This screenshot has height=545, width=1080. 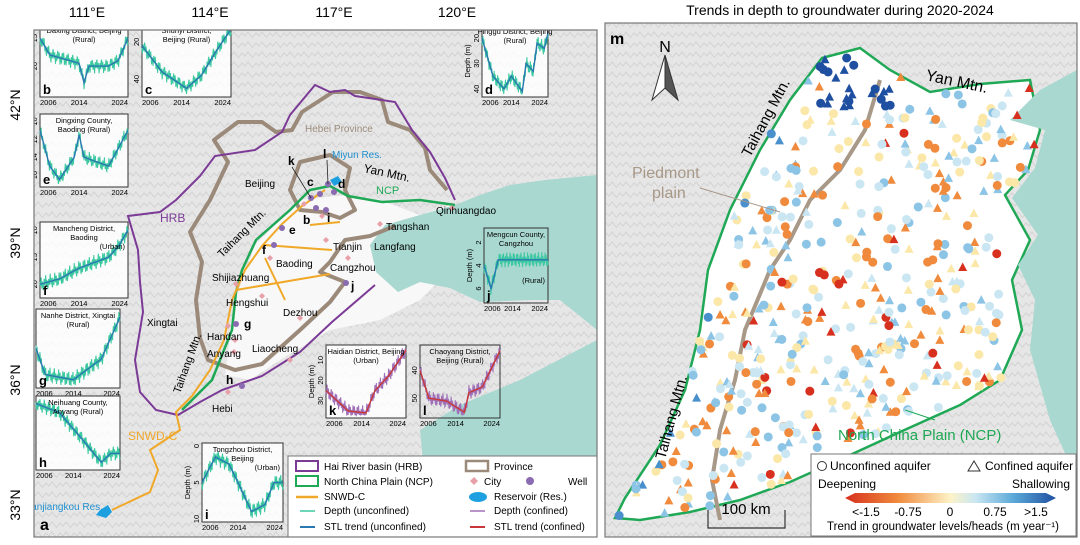 I want to click on well-letter: k, so click(x=291, y=161).